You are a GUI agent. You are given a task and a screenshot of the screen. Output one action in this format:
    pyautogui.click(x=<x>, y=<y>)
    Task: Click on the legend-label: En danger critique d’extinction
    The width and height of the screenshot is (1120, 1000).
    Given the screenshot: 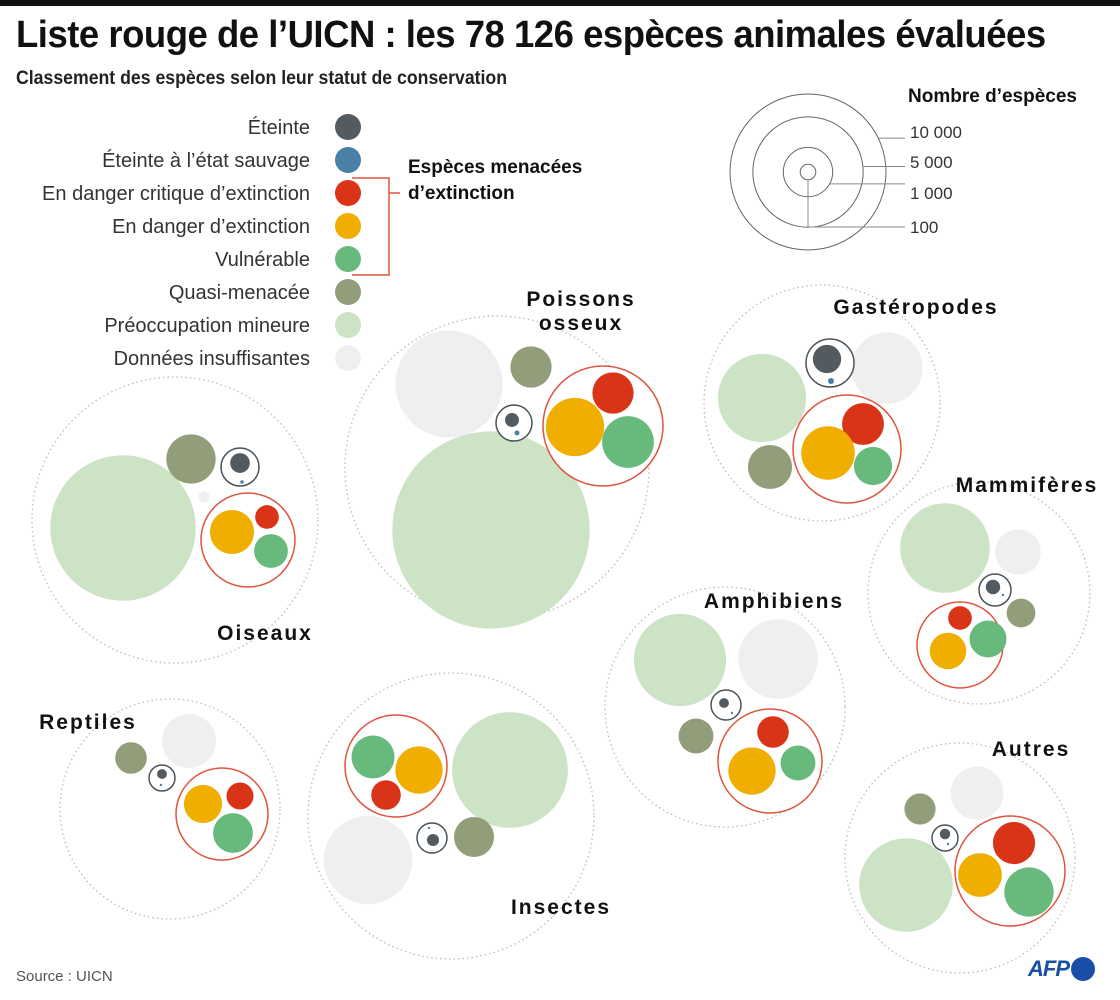 What is the action you would take?
    pyautogui.click(x=176, y=194)
    